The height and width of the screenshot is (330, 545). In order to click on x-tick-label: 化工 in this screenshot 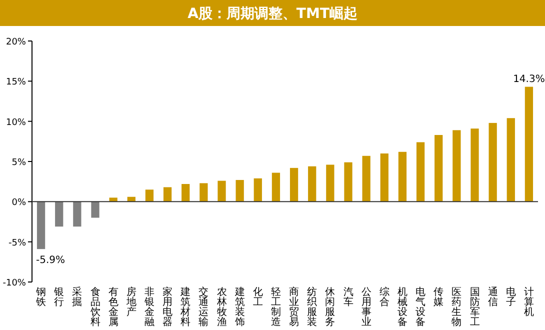, I will do `click(257, 297)`.